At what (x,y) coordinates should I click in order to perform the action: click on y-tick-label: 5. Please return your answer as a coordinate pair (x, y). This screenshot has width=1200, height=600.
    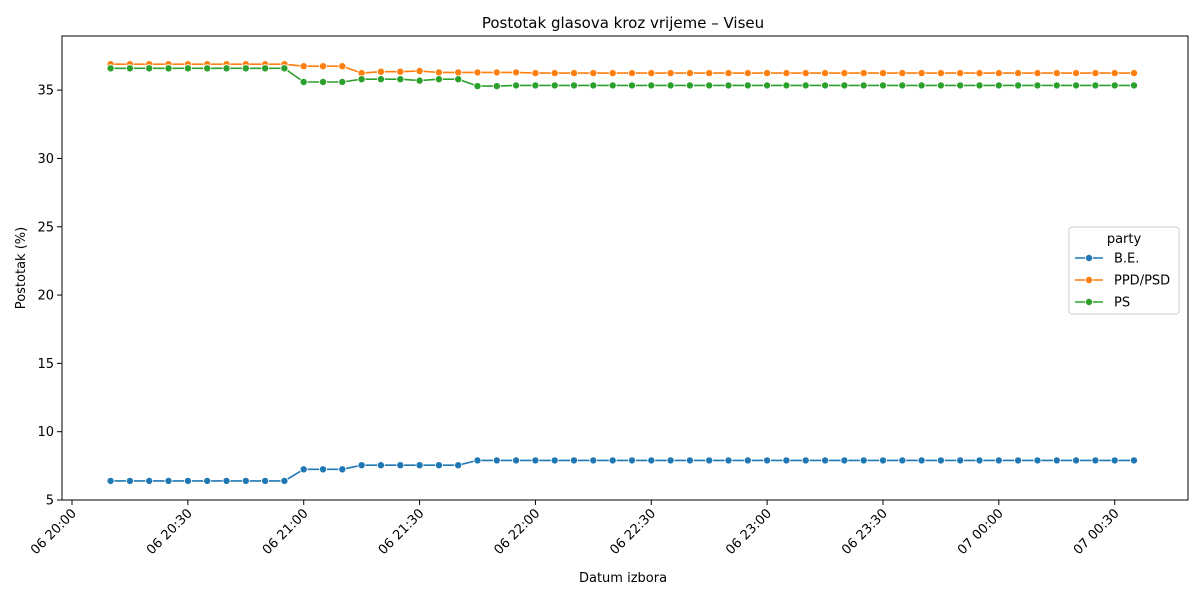
    Looking at the image, I should click on (50, 501).